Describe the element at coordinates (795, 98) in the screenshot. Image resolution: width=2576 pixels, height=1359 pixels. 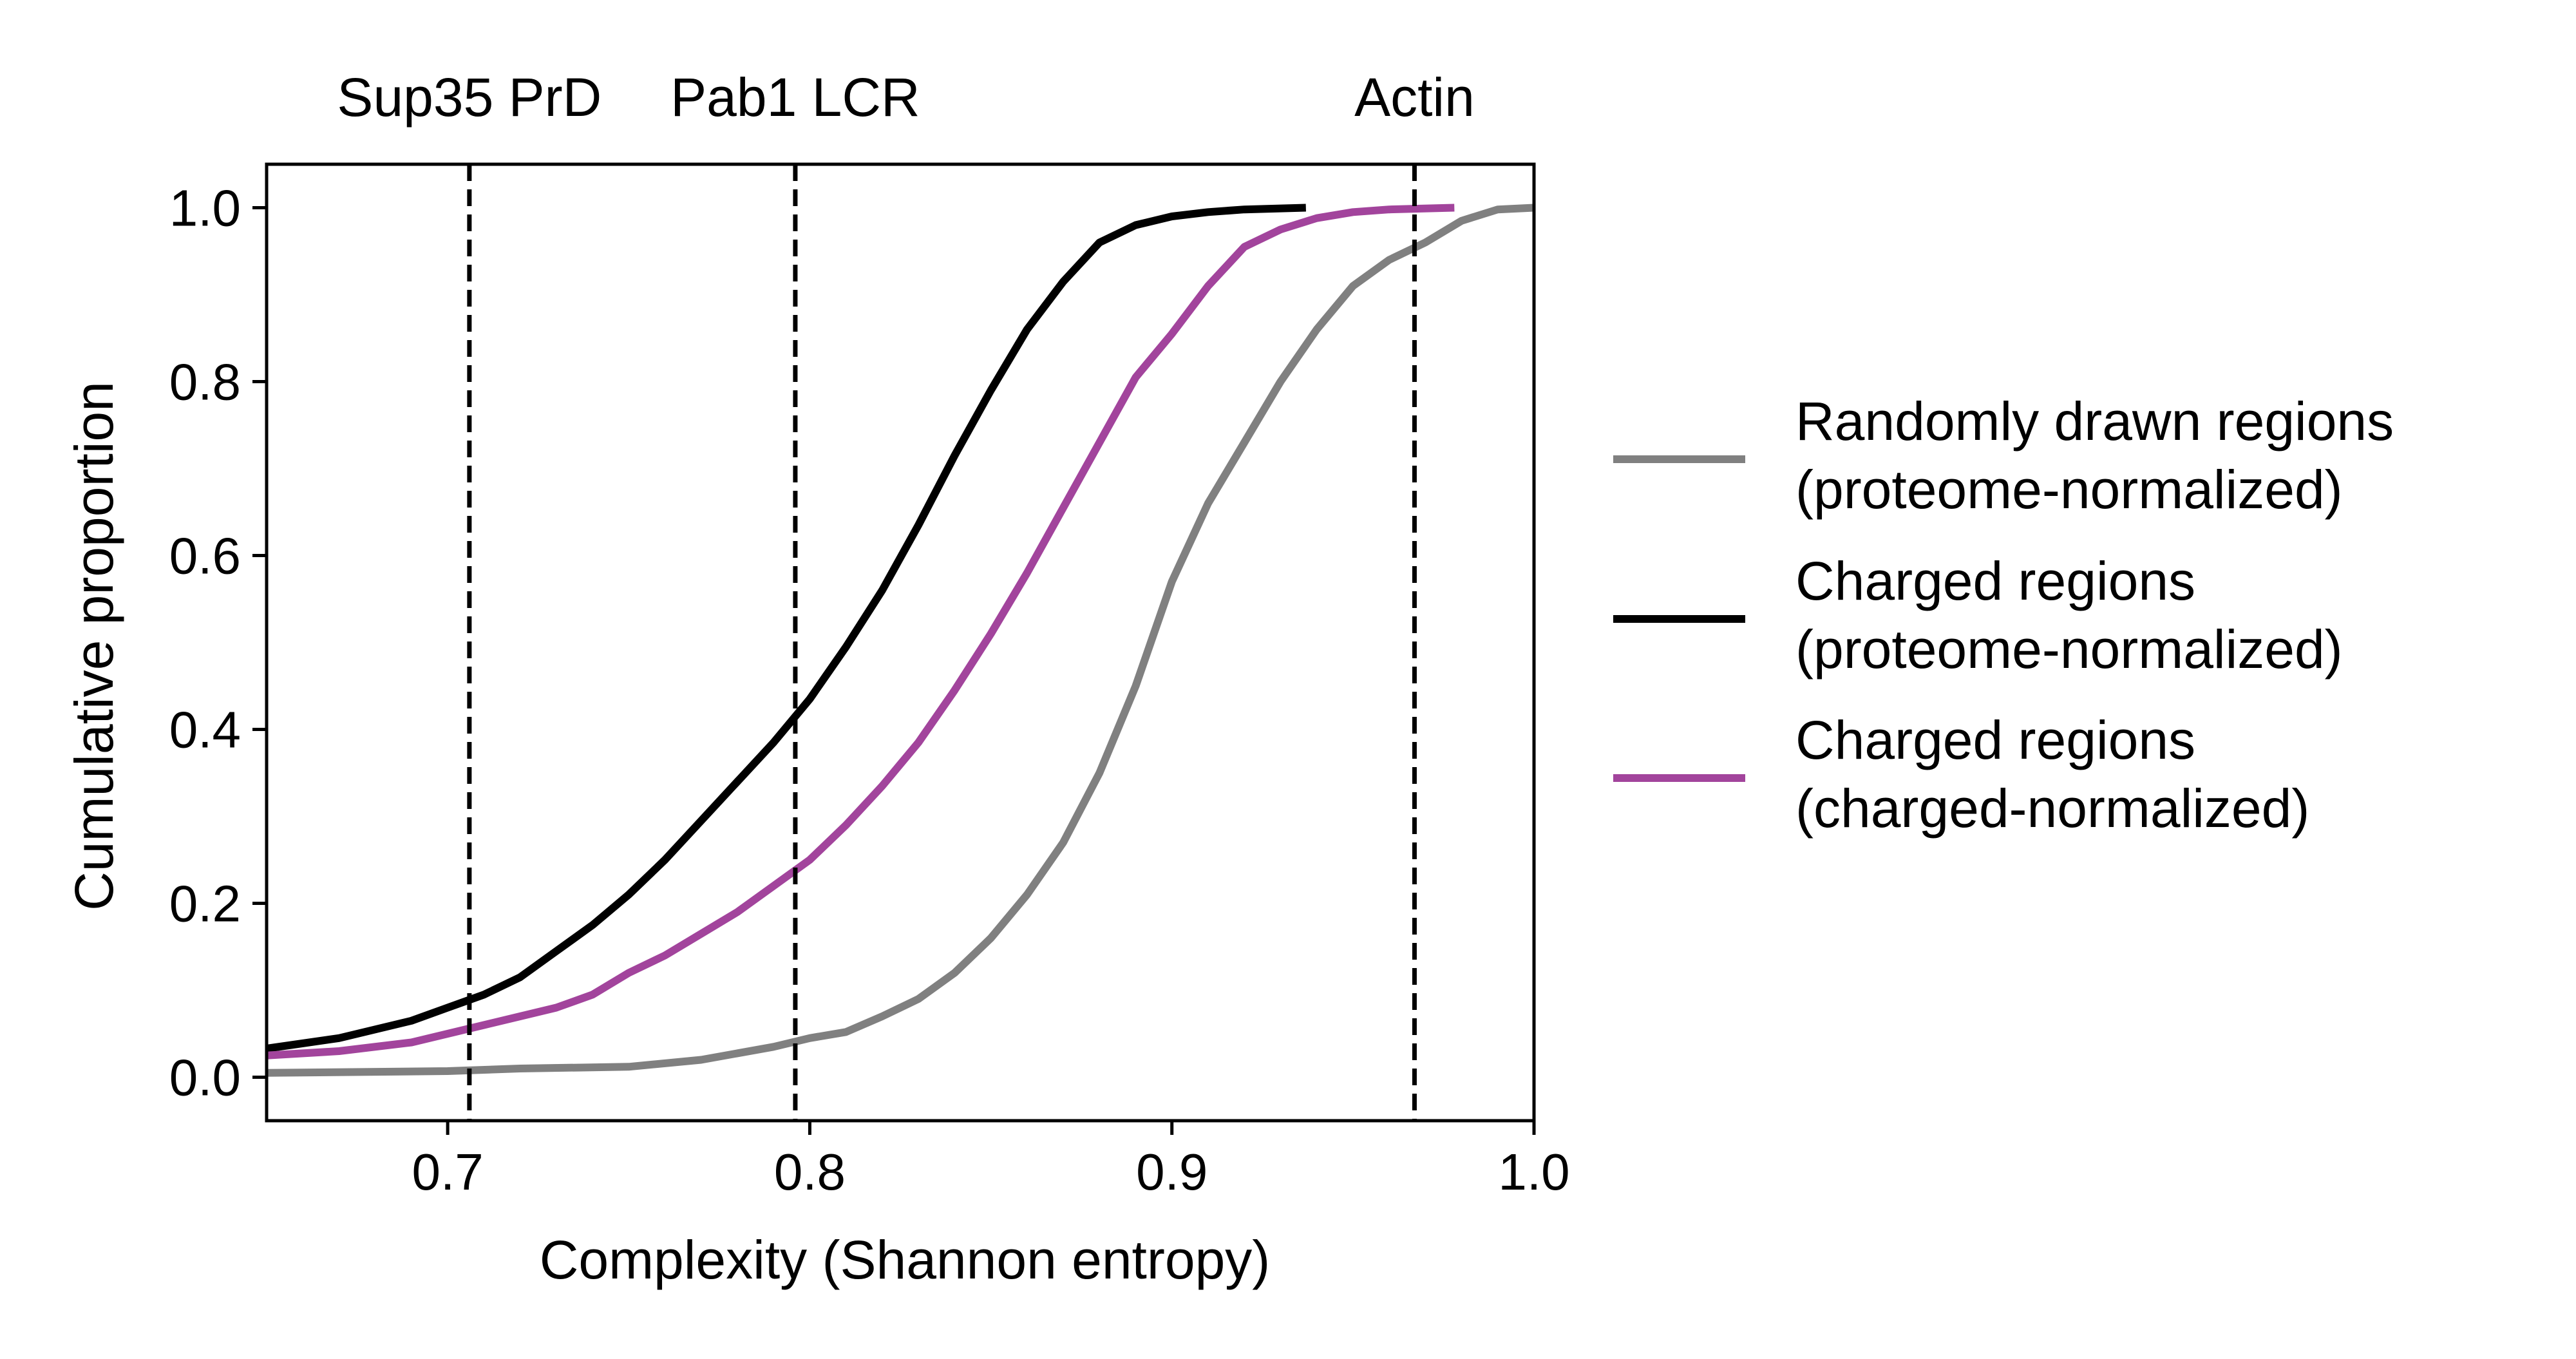
I see `reference-label-2: Pab1 LCR` at that location.